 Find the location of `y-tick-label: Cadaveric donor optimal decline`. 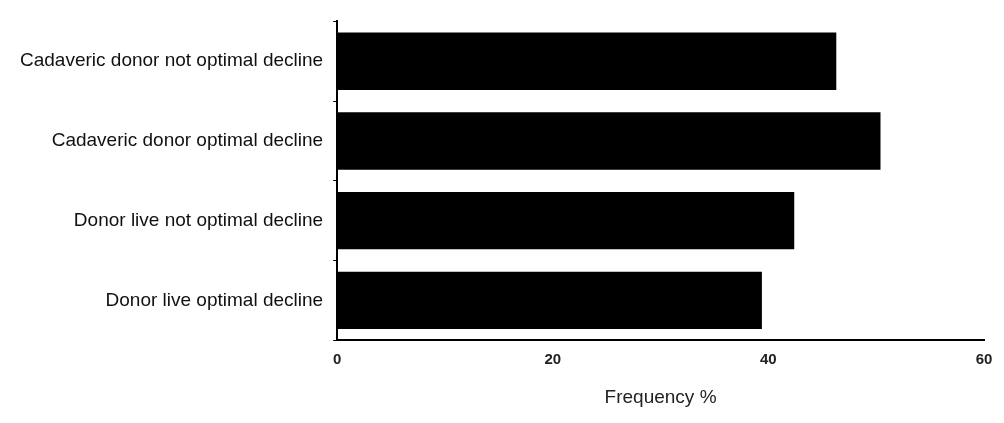

y-tick-label: Cadaveric donor optimal decline is located at coordinates (187, 140).